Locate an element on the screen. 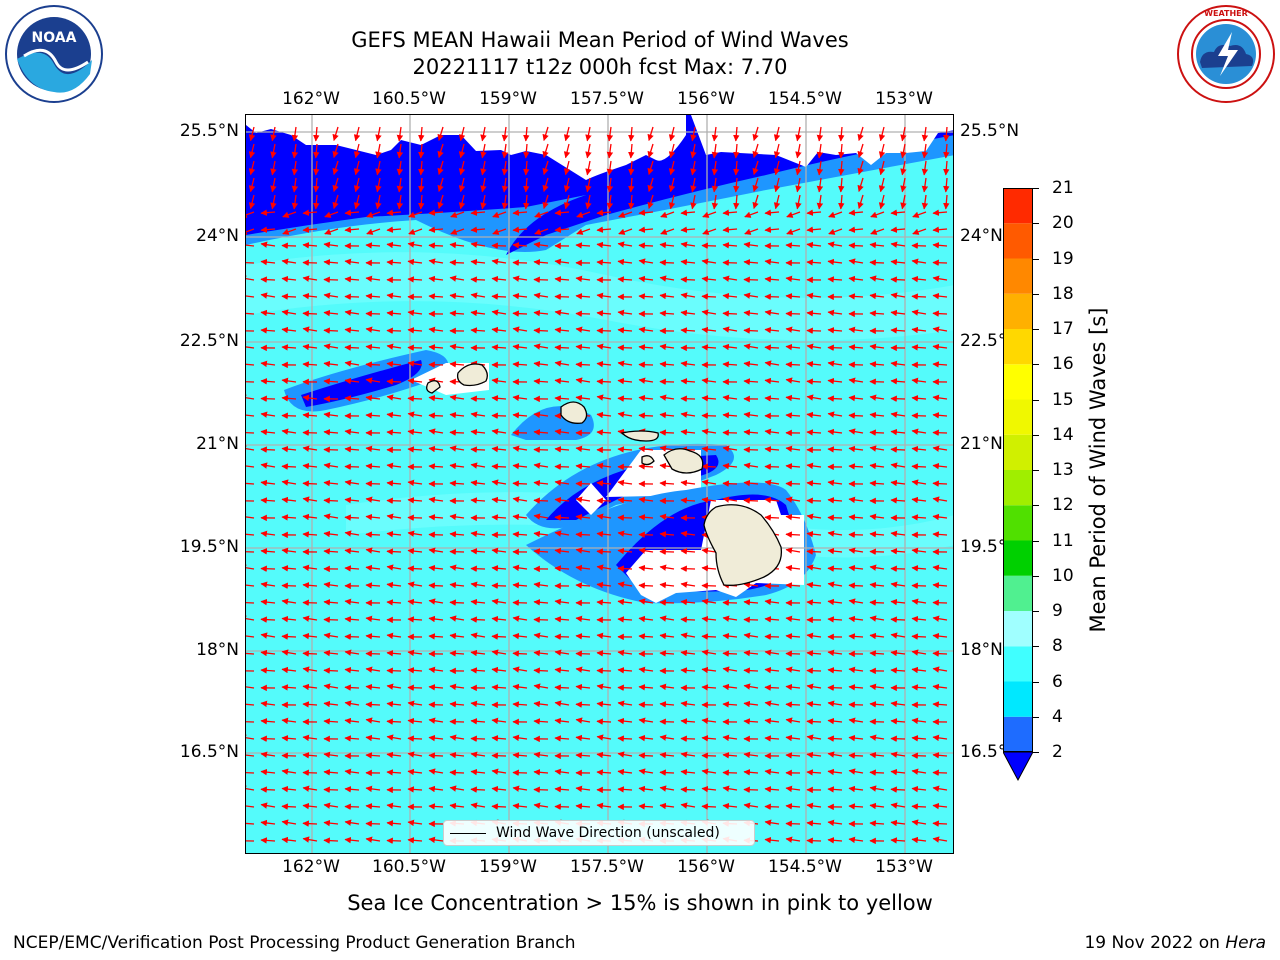 The image size is (1280, 960). colorbar-segment is located at coordinates (1018, 452).